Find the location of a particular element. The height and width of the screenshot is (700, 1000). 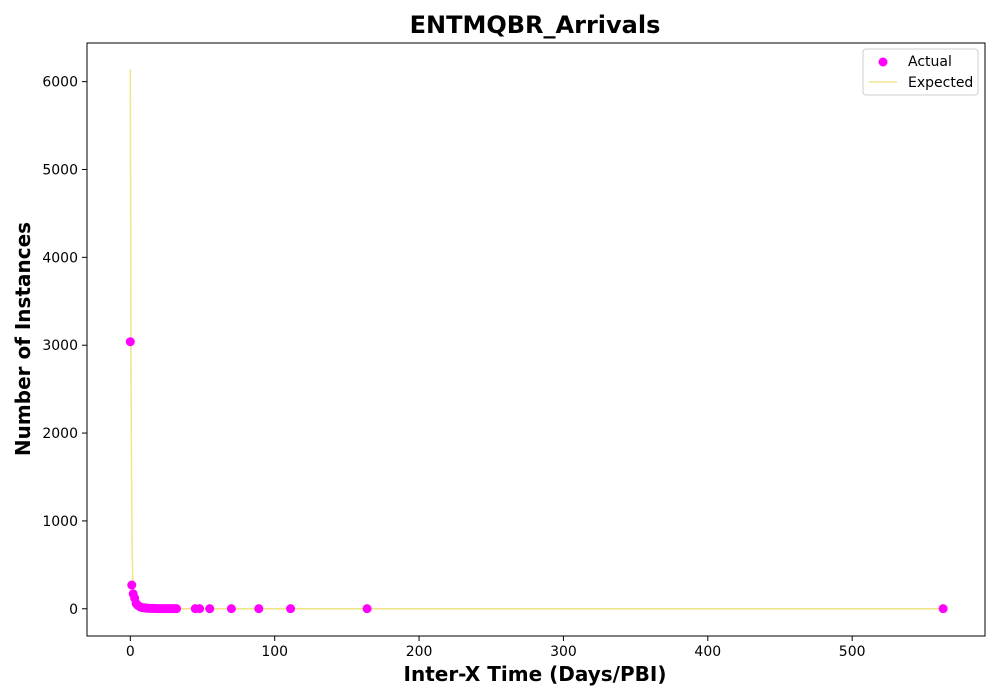

y-axis-label: Number of Instances is located at coordinates (23, 339).